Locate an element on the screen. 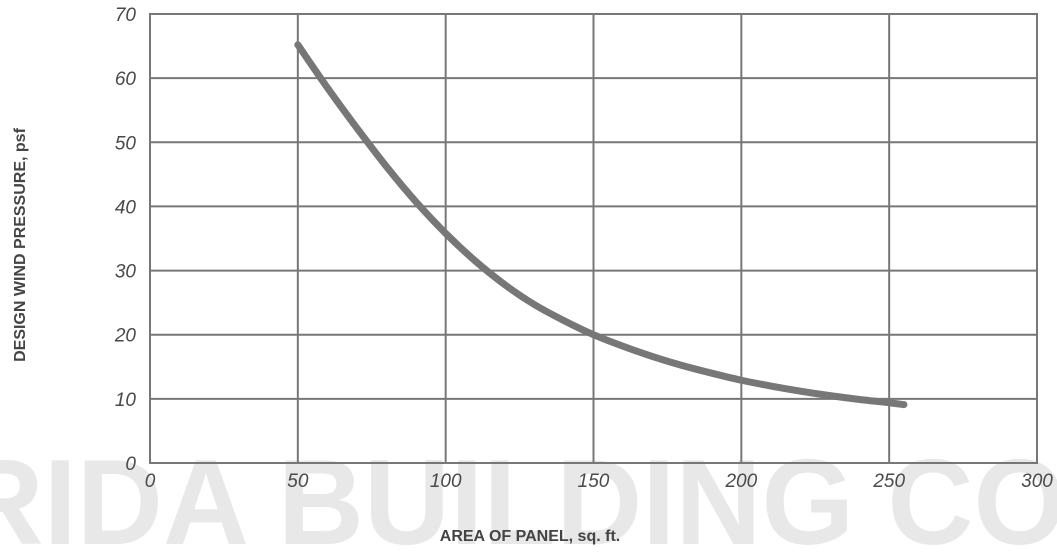  x-tick-label: 100 is located at coordinates (446, 481).